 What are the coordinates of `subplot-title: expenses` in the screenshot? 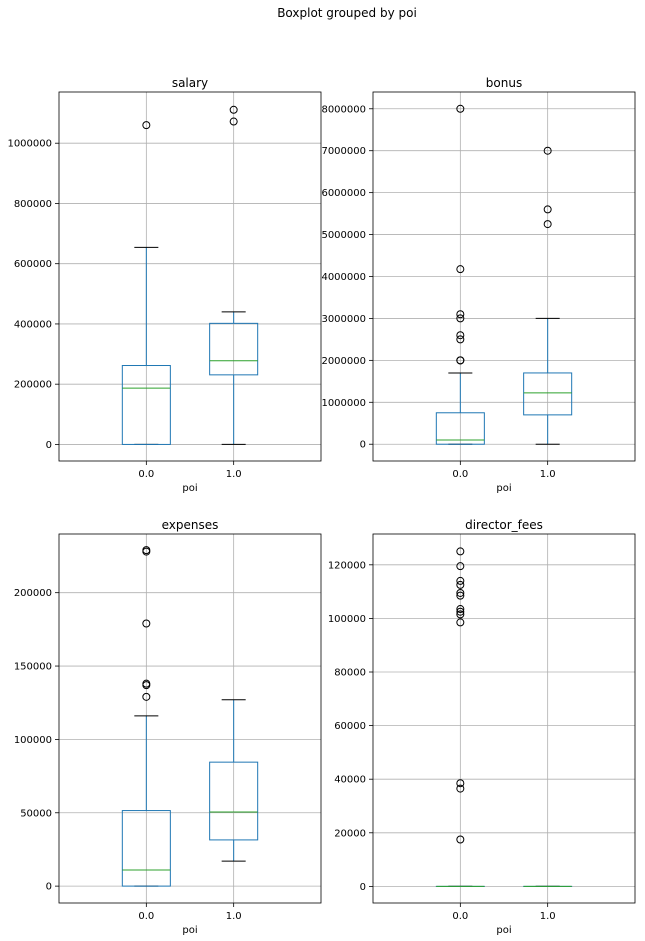 It's located at (190, 525).